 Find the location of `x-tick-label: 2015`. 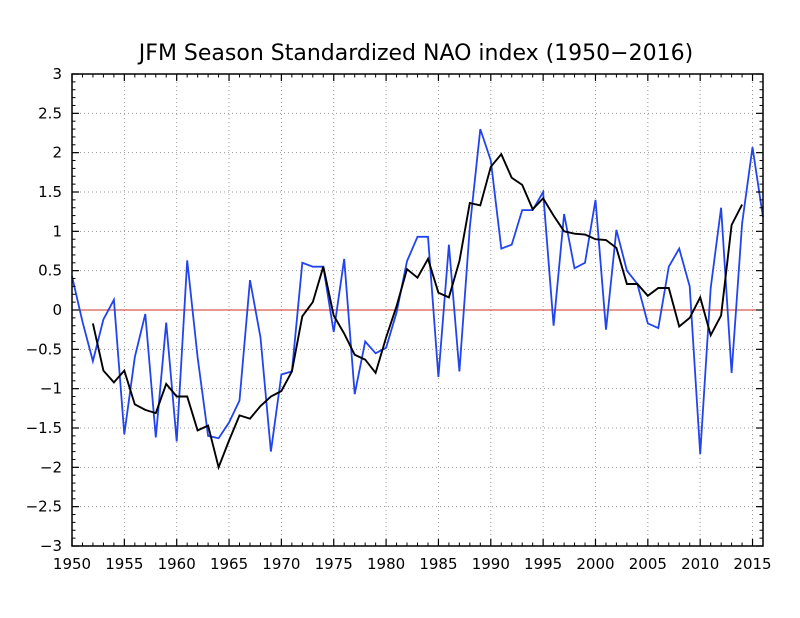

x-tick-label: 2015 is located at coordinates (752, 564).